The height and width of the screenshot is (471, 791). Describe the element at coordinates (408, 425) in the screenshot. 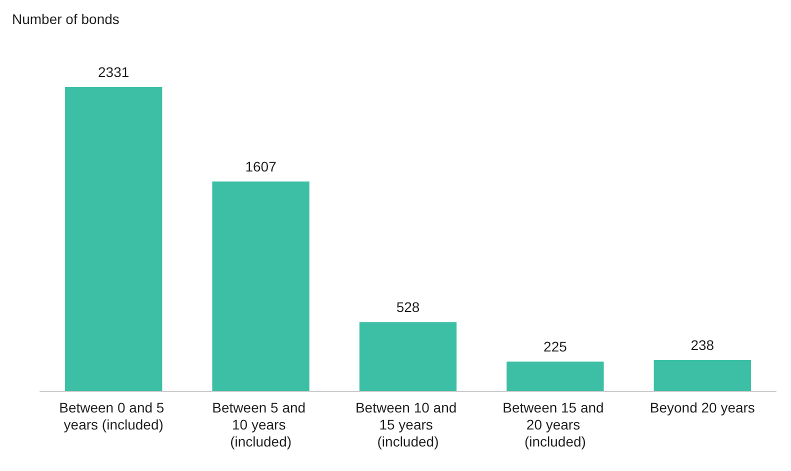

I see `x-tick-label: Between 10 and 15 years (included)` at that location.